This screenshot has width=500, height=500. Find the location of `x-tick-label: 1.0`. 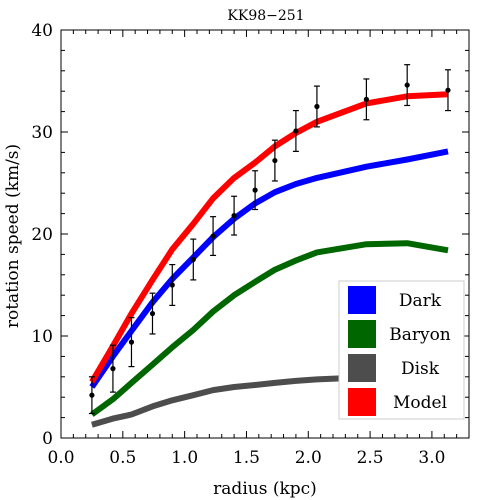

x-tick-label: 1.0 is located at coordinates (184, 458).